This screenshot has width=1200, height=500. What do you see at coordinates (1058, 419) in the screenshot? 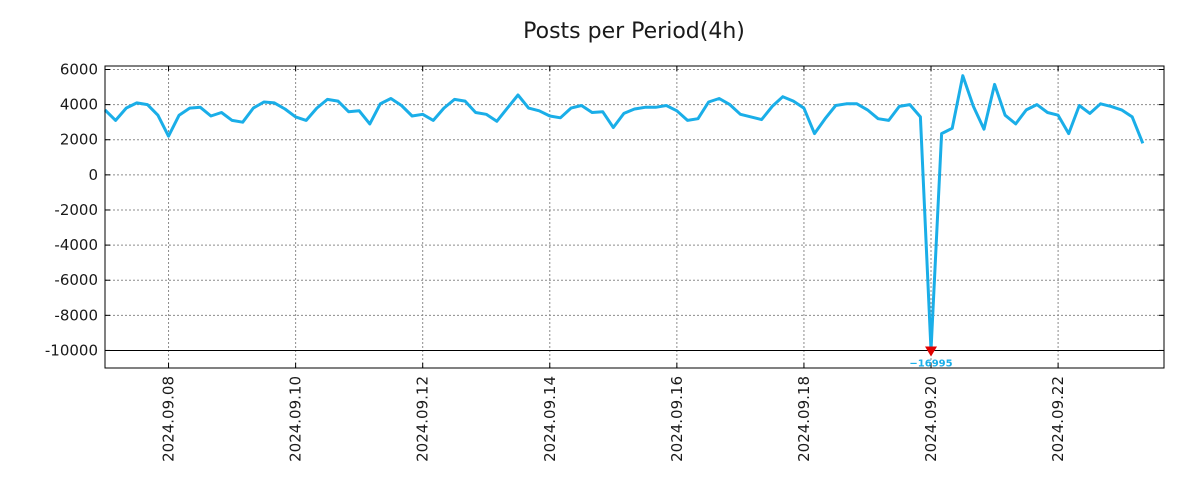
I see `x-tick-label: 2024.09.22` at bounding box center [1058, 419].